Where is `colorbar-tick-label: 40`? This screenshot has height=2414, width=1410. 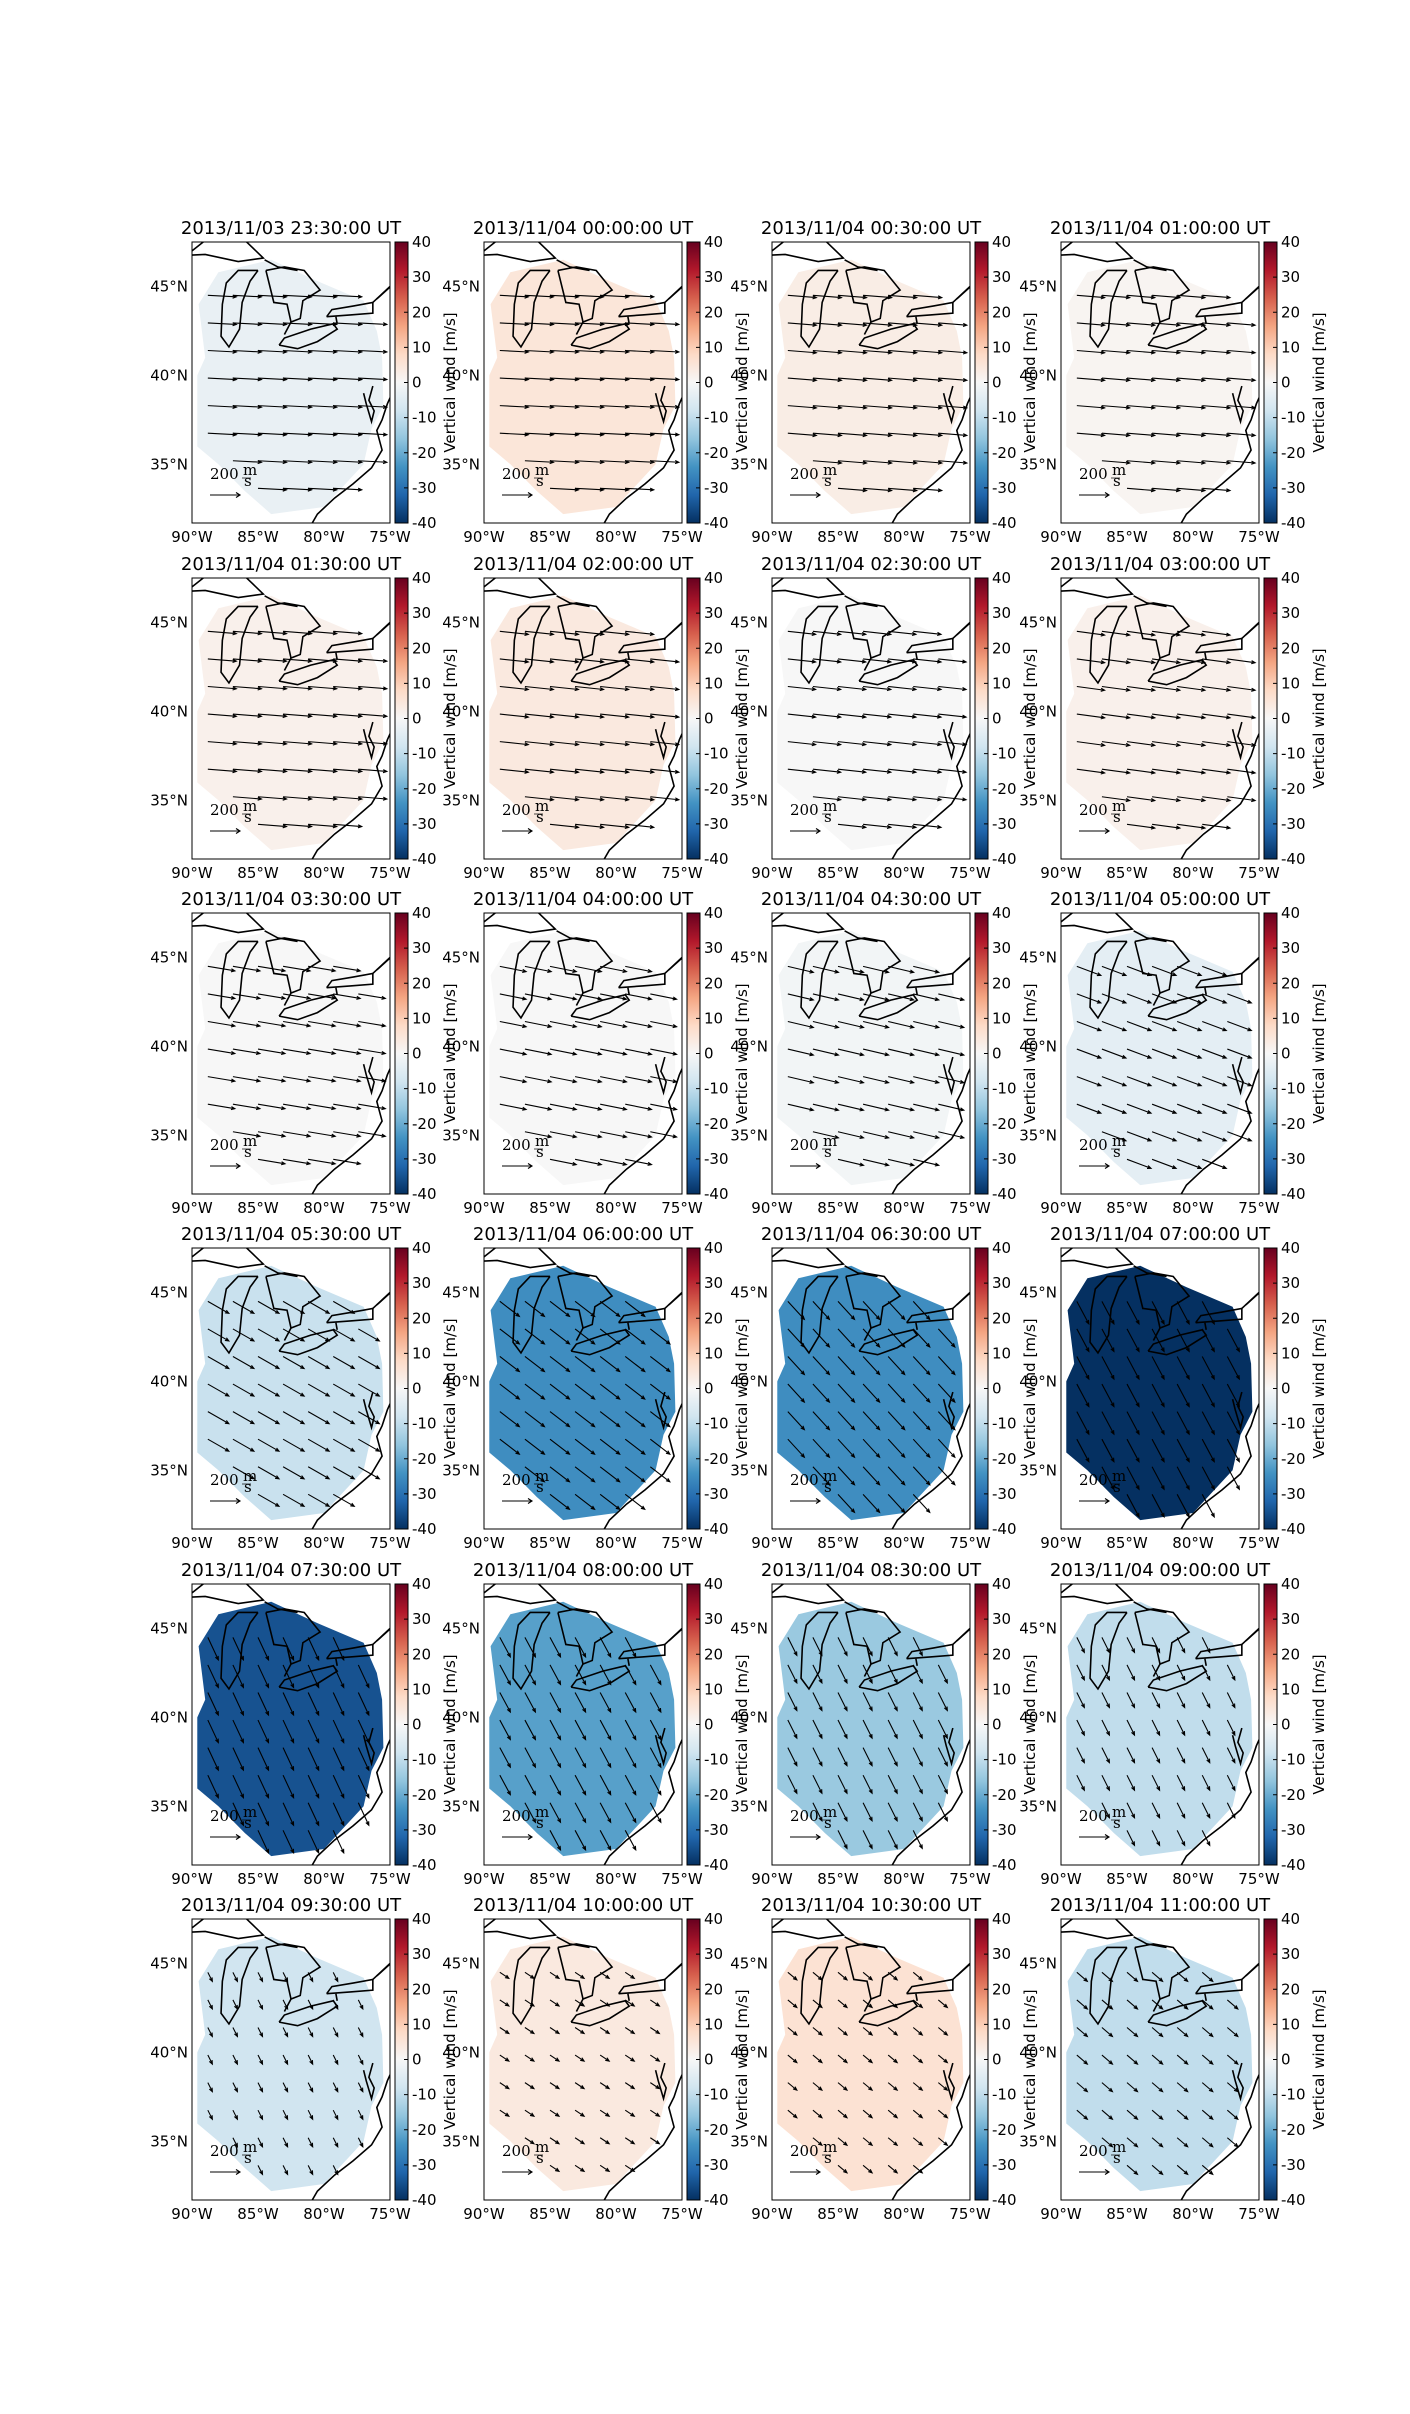
colorbar-tick-label: 40 is located at coordinates (1001, 1584).